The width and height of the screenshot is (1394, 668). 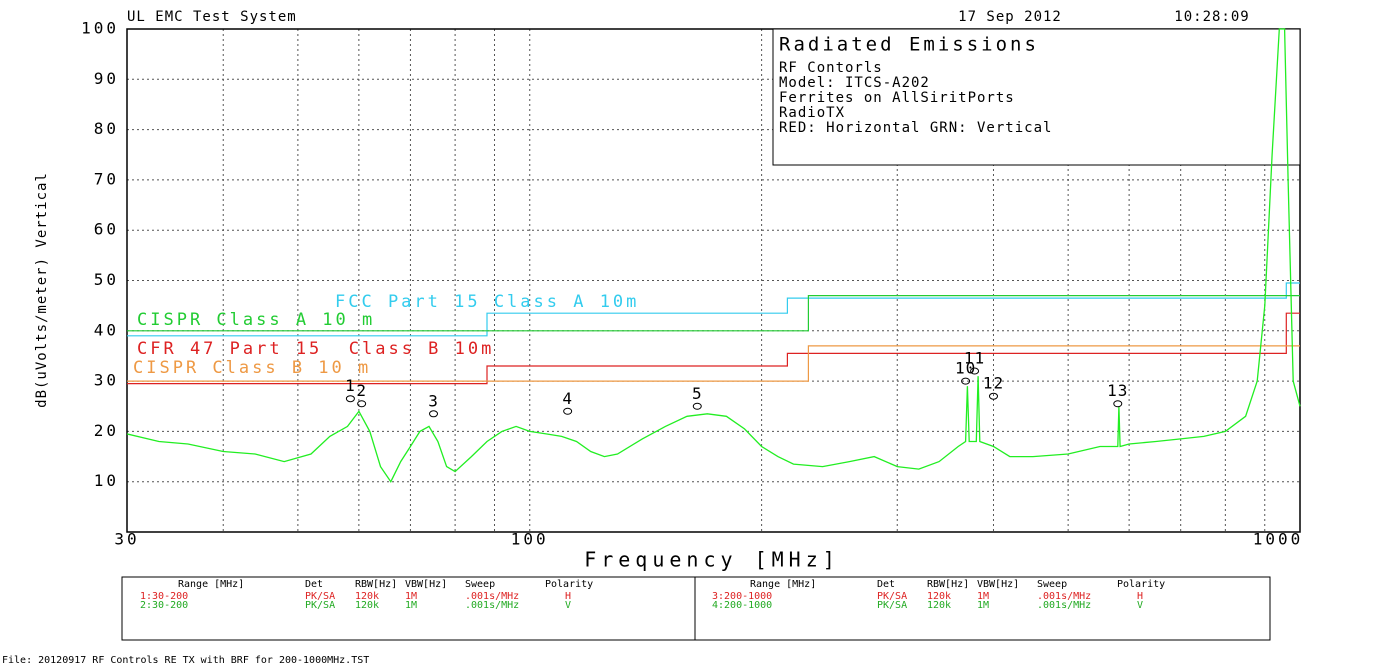 What do you see at coordinates (433, 400) in the screenshot?
I see `marker-label: 3` at bounding box center [433, 400].